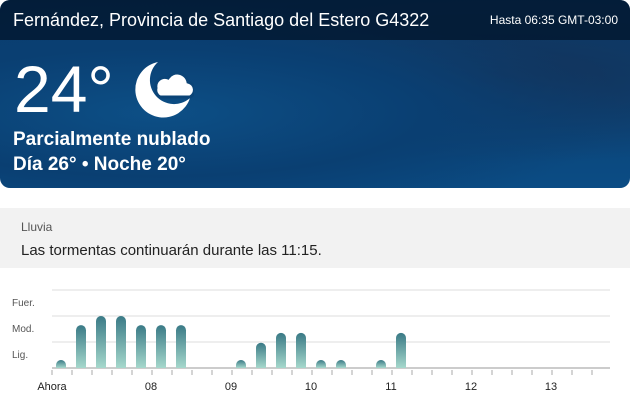  I want to click on x-tick-label: 10, so click(311, 387).